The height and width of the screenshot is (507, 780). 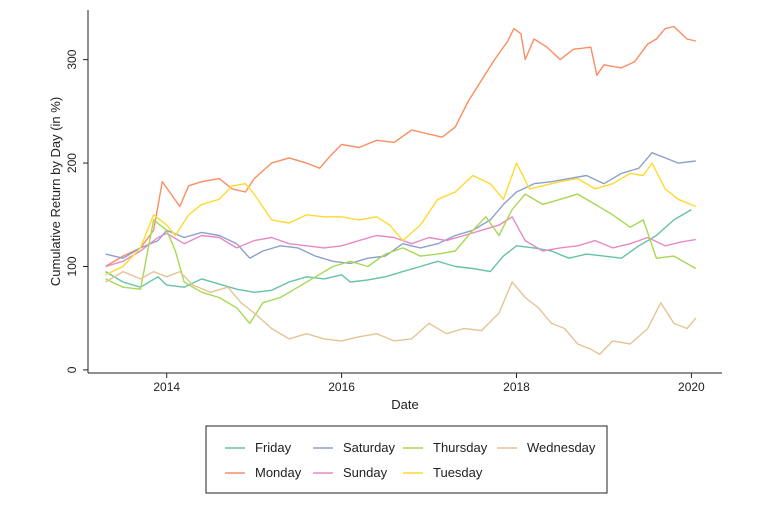 What do you see at coordinates (401, 313) in the screenshot?
I see `series-line-wednesday` at bounding box center [401, 313].